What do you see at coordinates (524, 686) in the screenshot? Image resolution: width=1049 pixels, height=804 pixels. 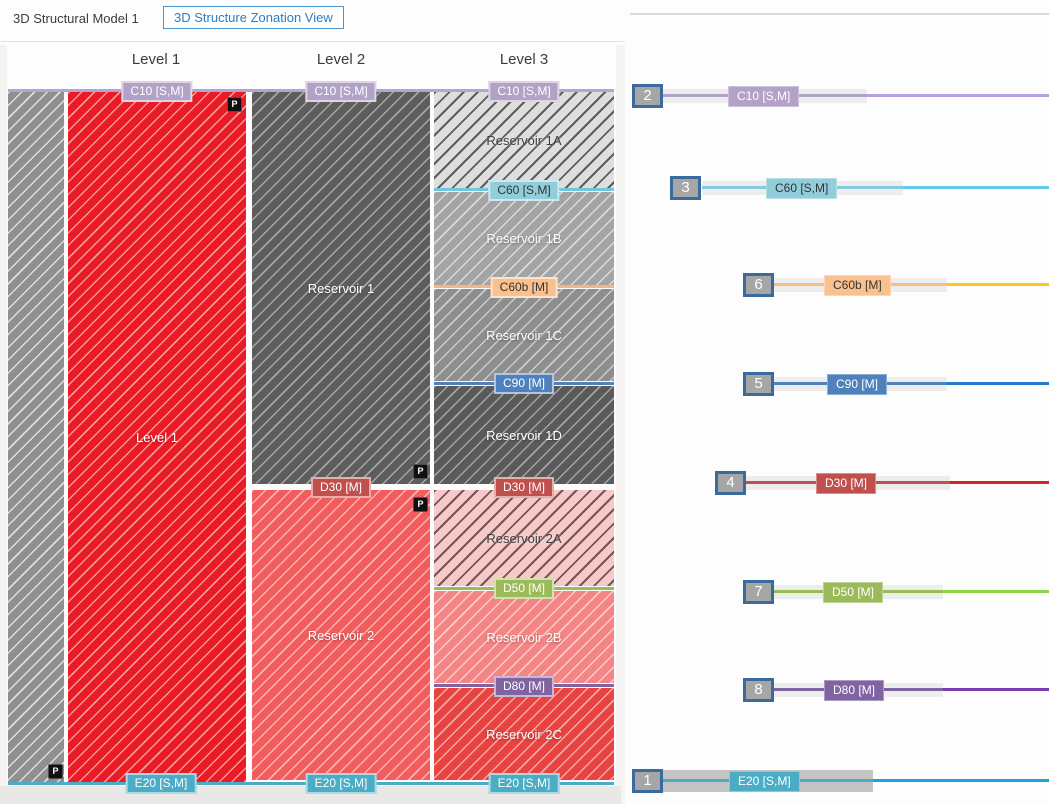 I see `horizon-tag-d80-level3: D80 [M]` at bounding box center [524, 686].